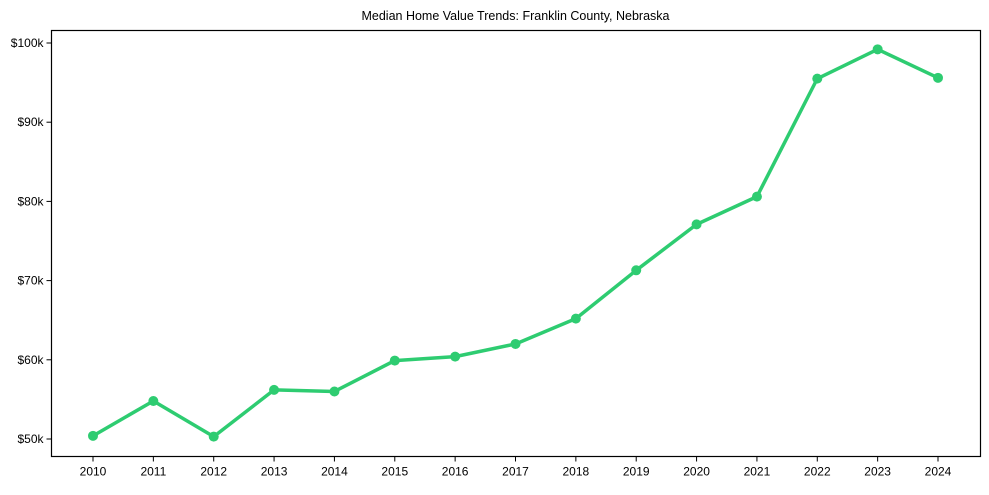 The height and width of the screenshot is (495, 989). What do you see at coordinates (515, 472) in the screenshot?
I see `x-tick-label: 2017` at bounding box center [515, 472].